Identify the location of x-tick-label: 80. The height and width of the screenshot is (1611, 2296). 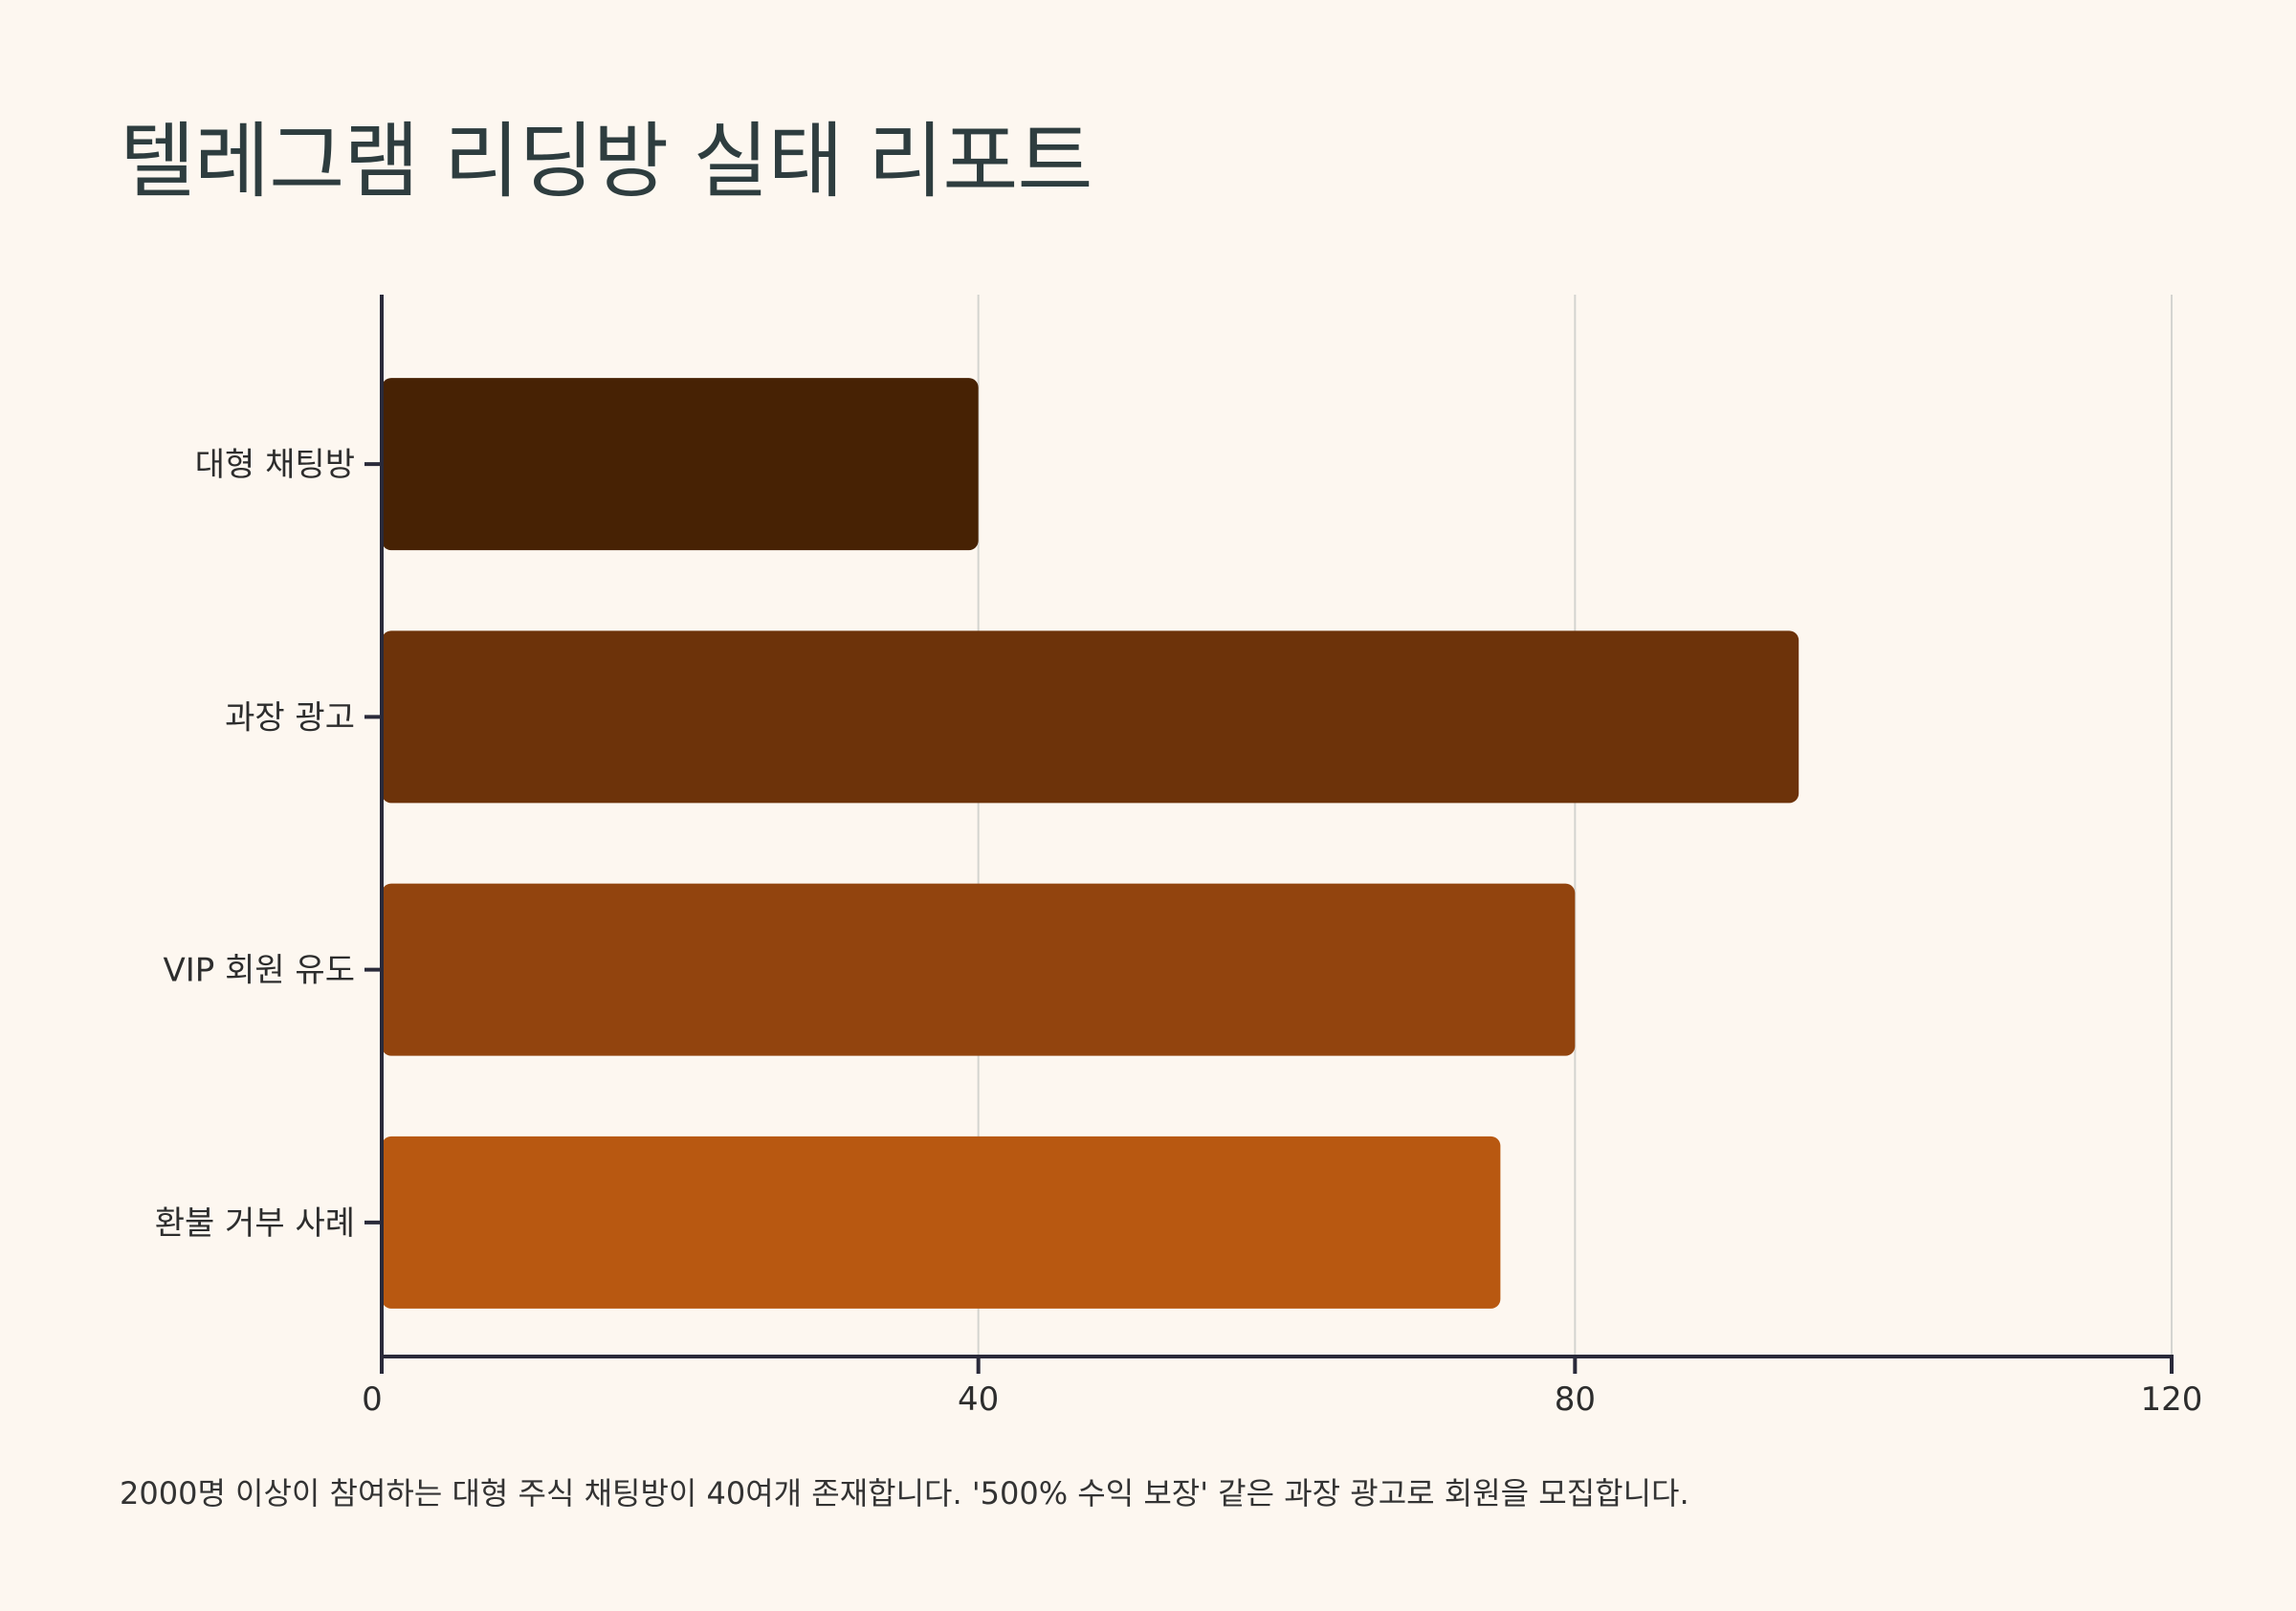
(1575, 1399).